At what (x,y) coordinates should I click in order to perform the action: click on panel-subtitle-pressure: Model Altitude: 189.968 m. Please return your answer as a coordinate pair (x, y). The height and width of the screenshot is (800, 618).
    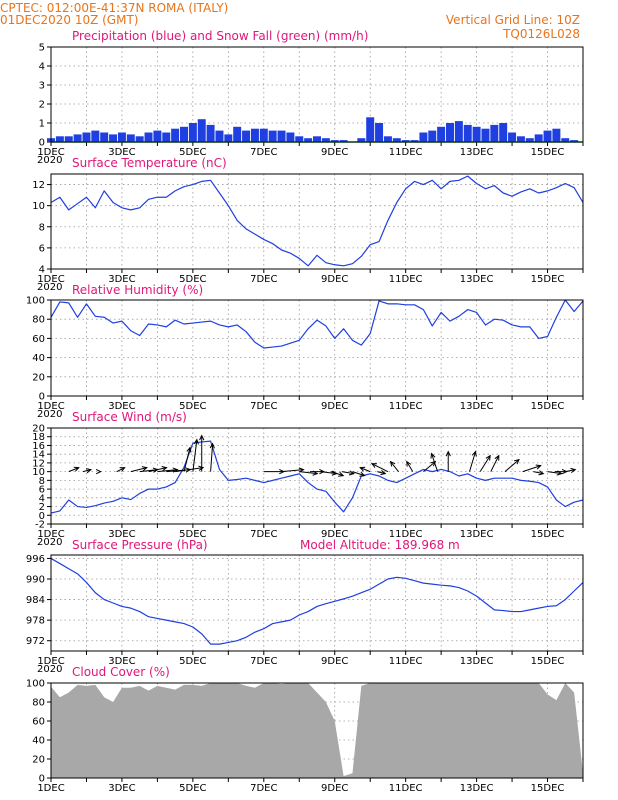
    Looking at the image, I should click on (380, 545).